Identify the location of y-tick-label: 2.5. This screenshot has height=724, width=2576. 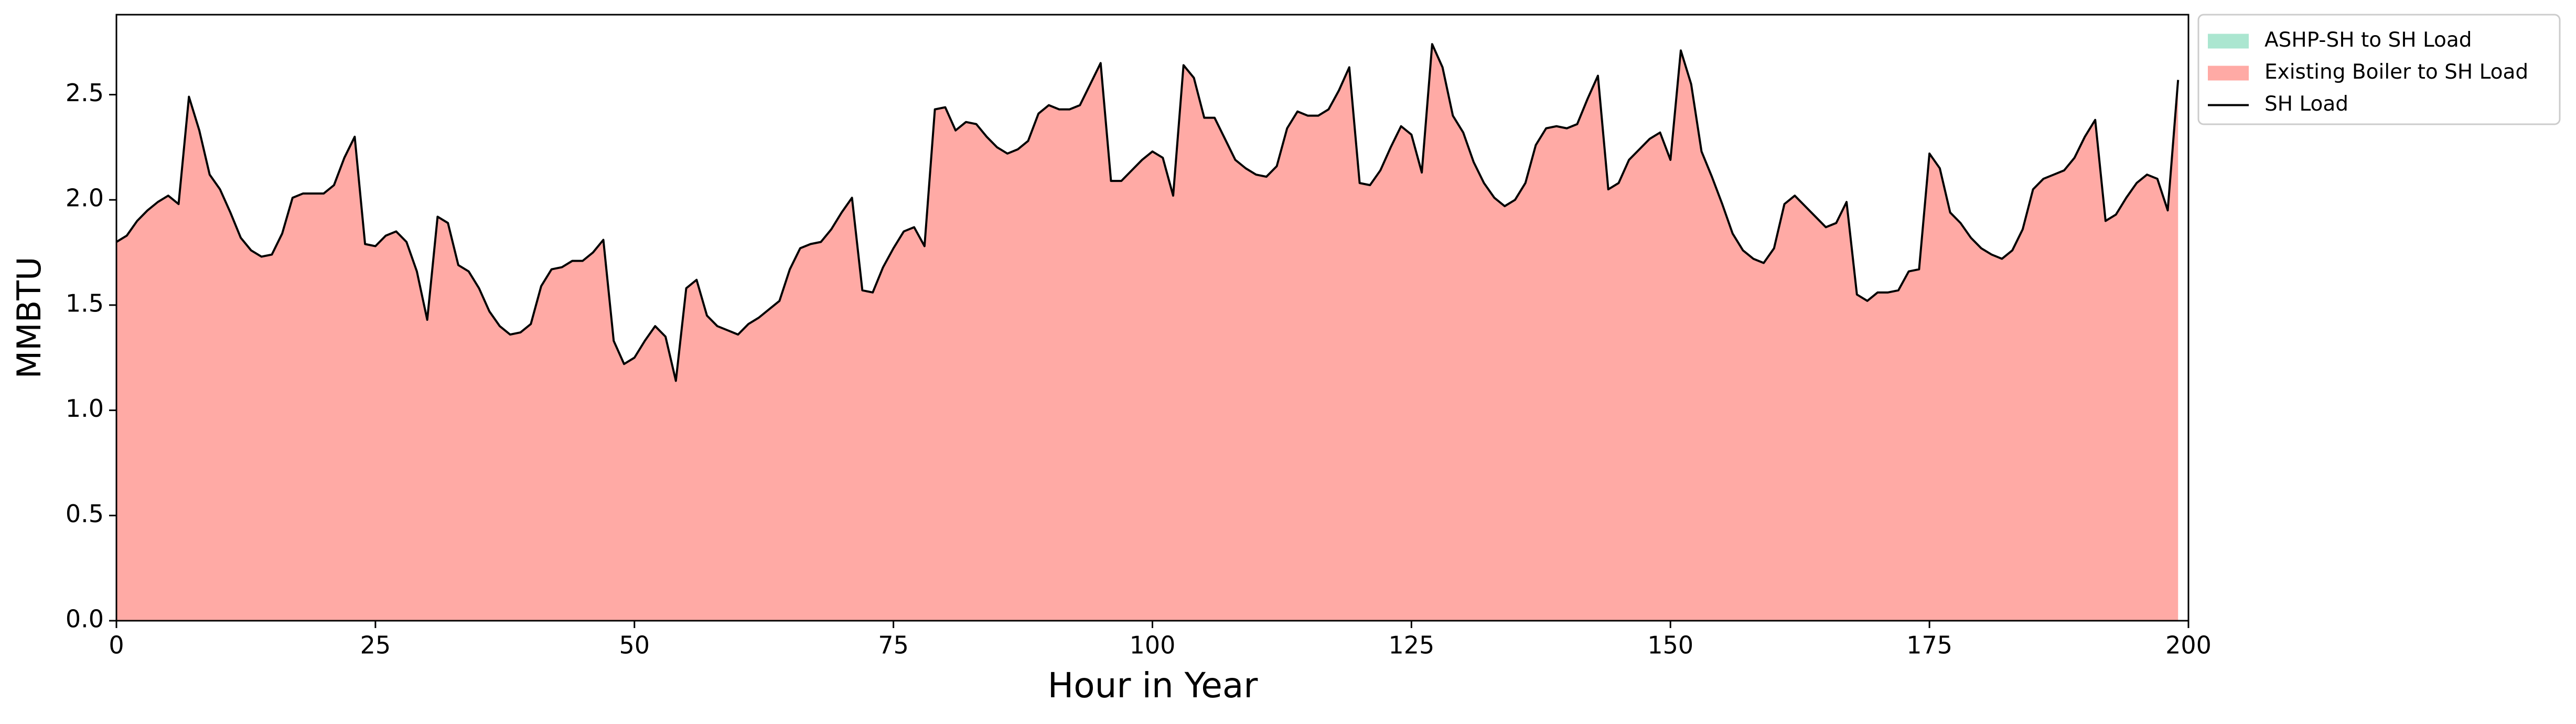
(85, 93).